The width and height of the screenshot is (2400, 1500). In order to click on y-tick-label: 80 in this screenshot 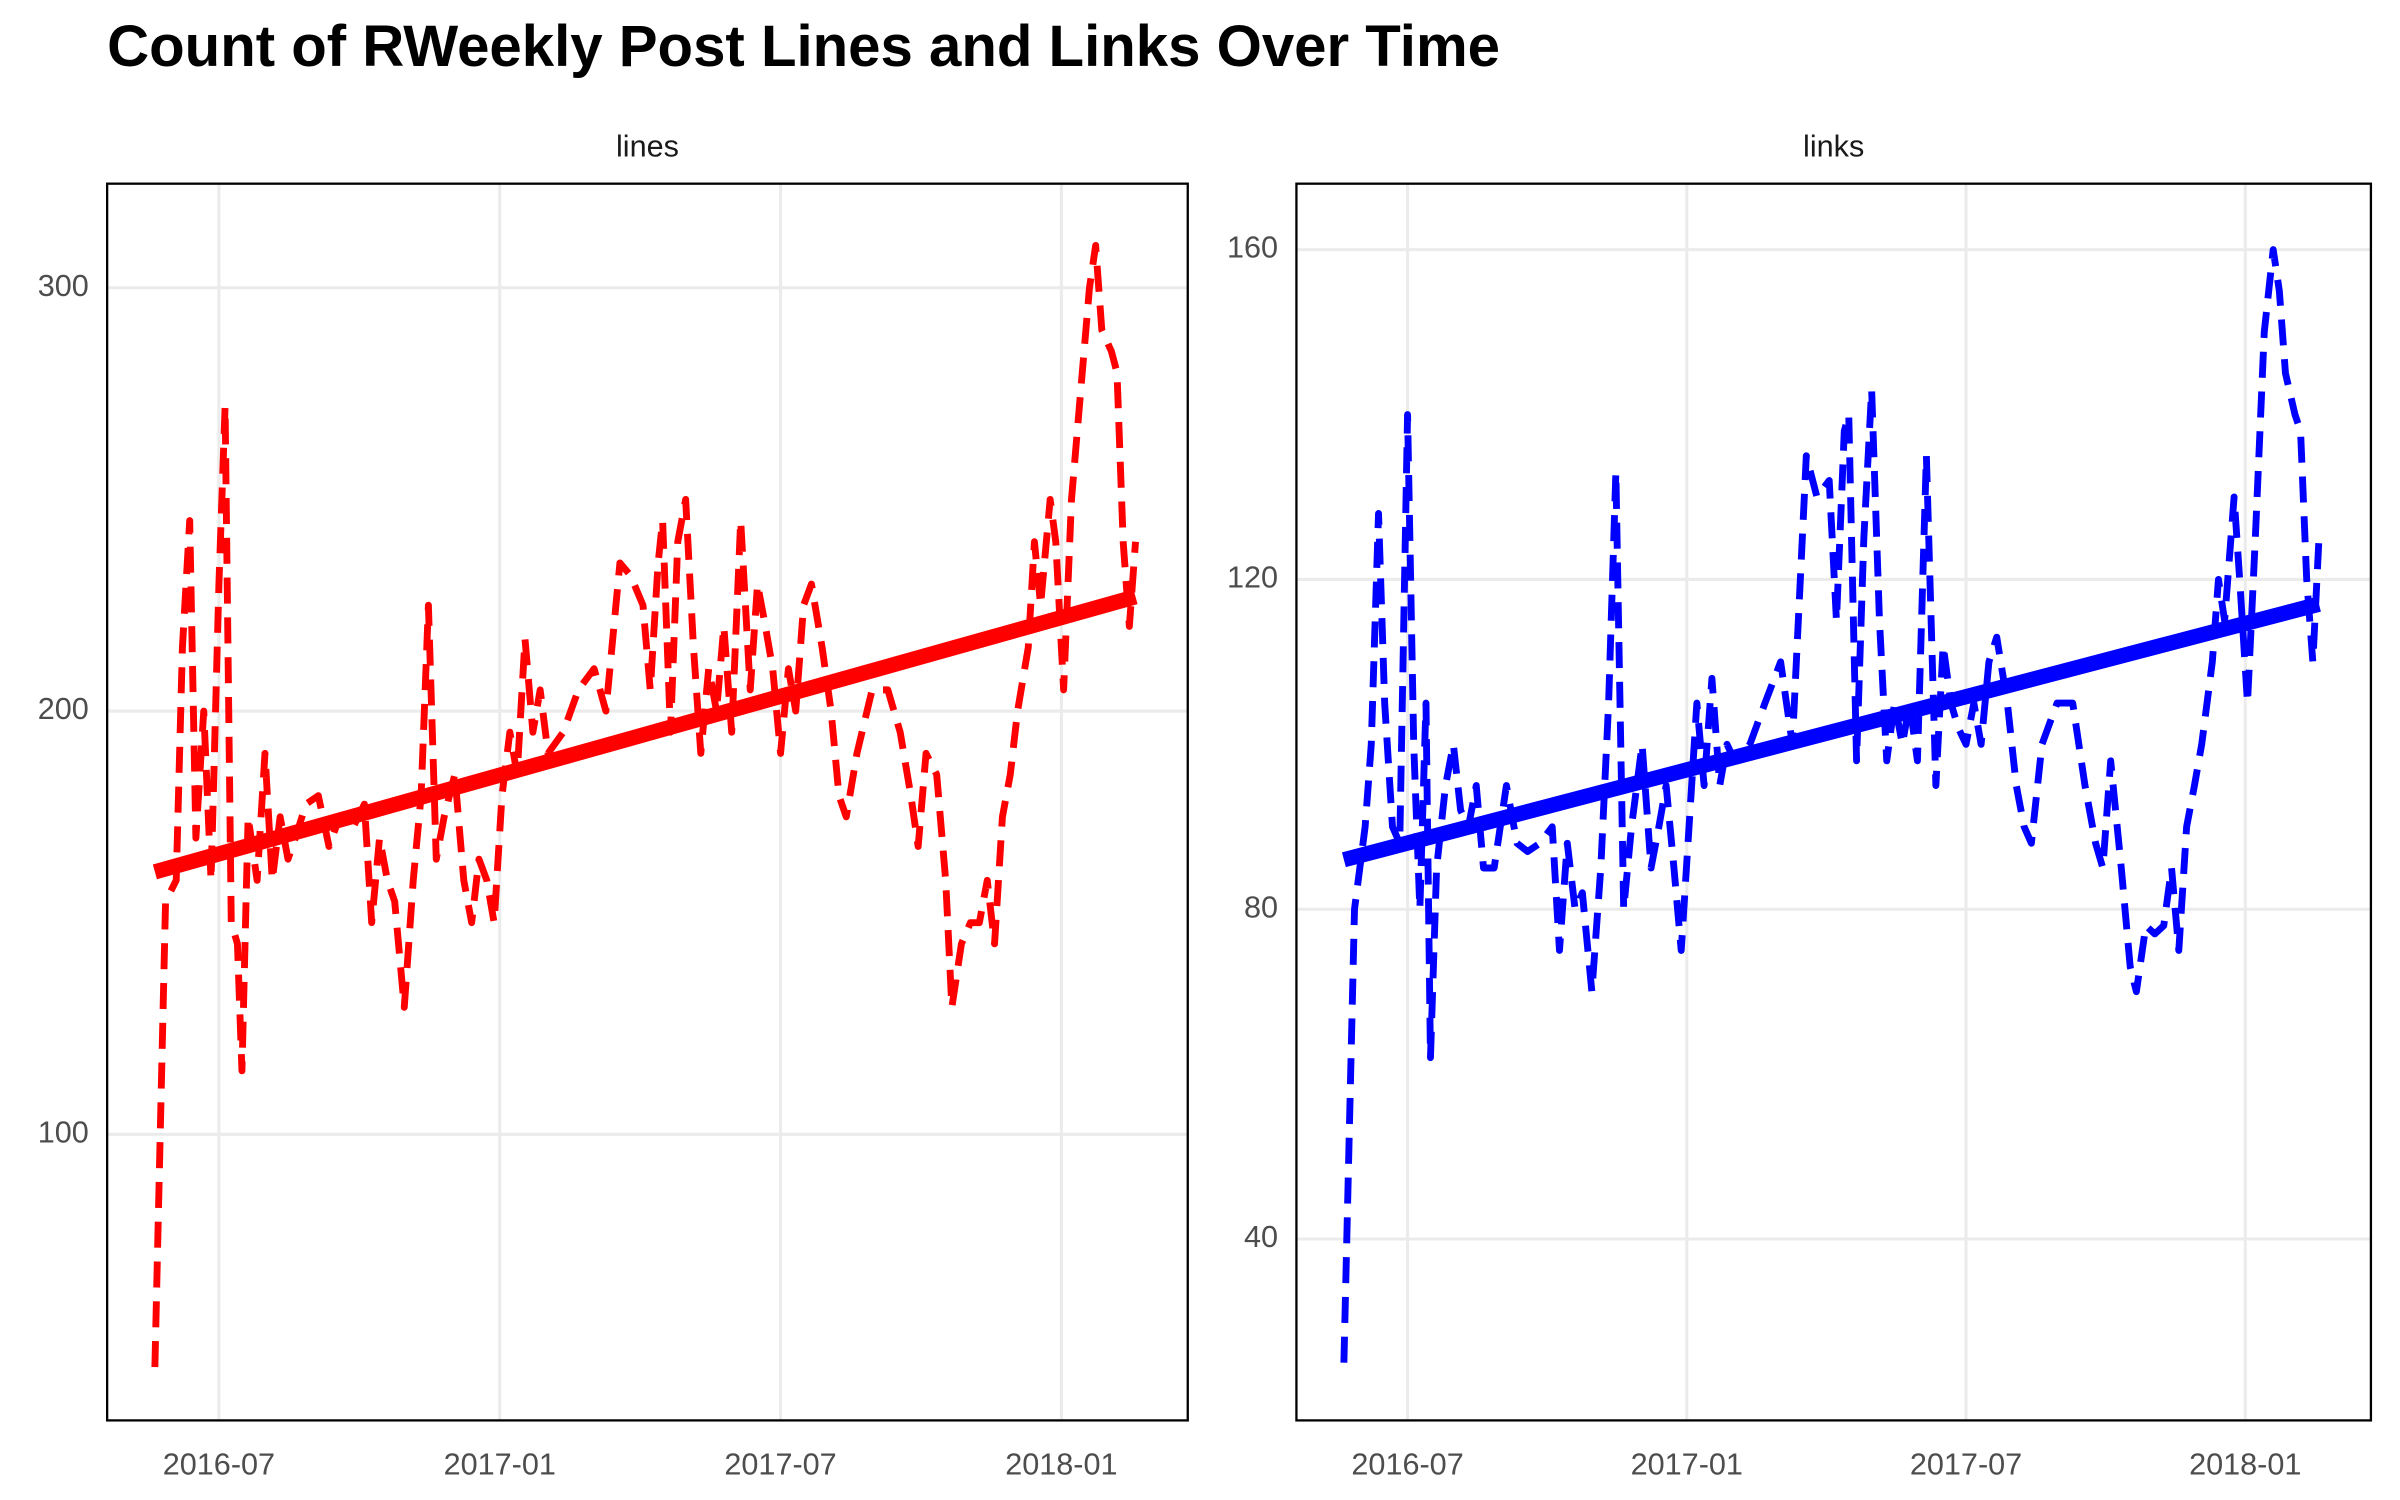, I will do `click(1261, 907)`.